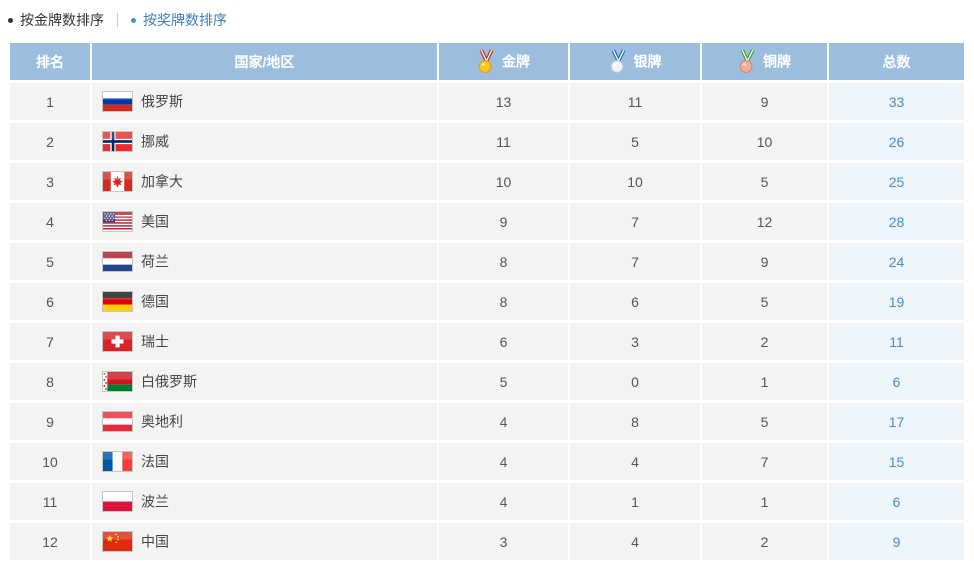 This screenshot has height=563, width=974. What do you see at coordinates (896, 301) in the screenshot?
I see `total-count-cell: 19` at bounding box center [896, 301].